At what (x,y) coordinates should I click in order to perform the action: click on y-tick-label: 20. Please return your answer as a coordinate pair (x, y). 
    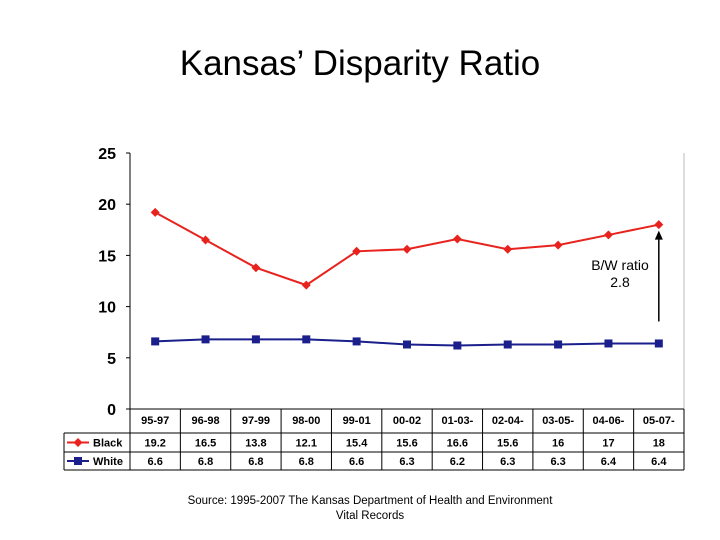
    Looking at the image, I should click on (107, 205).